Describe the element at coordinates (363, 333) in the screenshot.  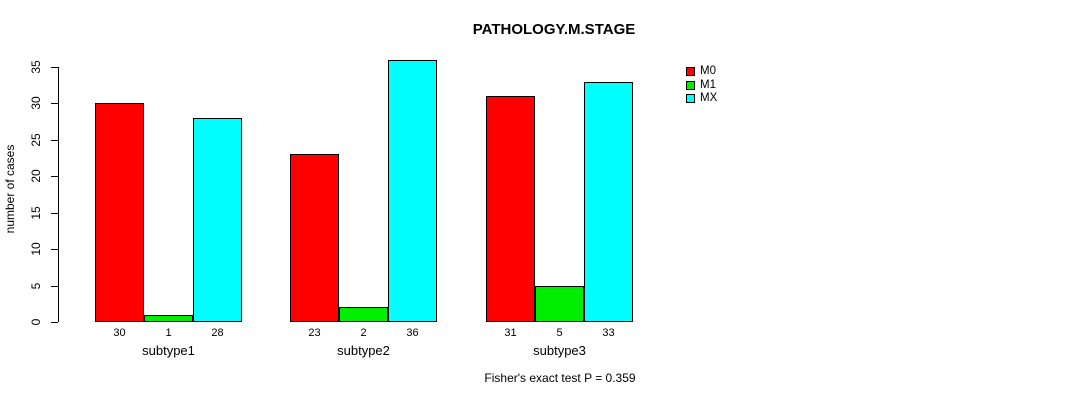
I see `bar-value-label: 2` at that location.